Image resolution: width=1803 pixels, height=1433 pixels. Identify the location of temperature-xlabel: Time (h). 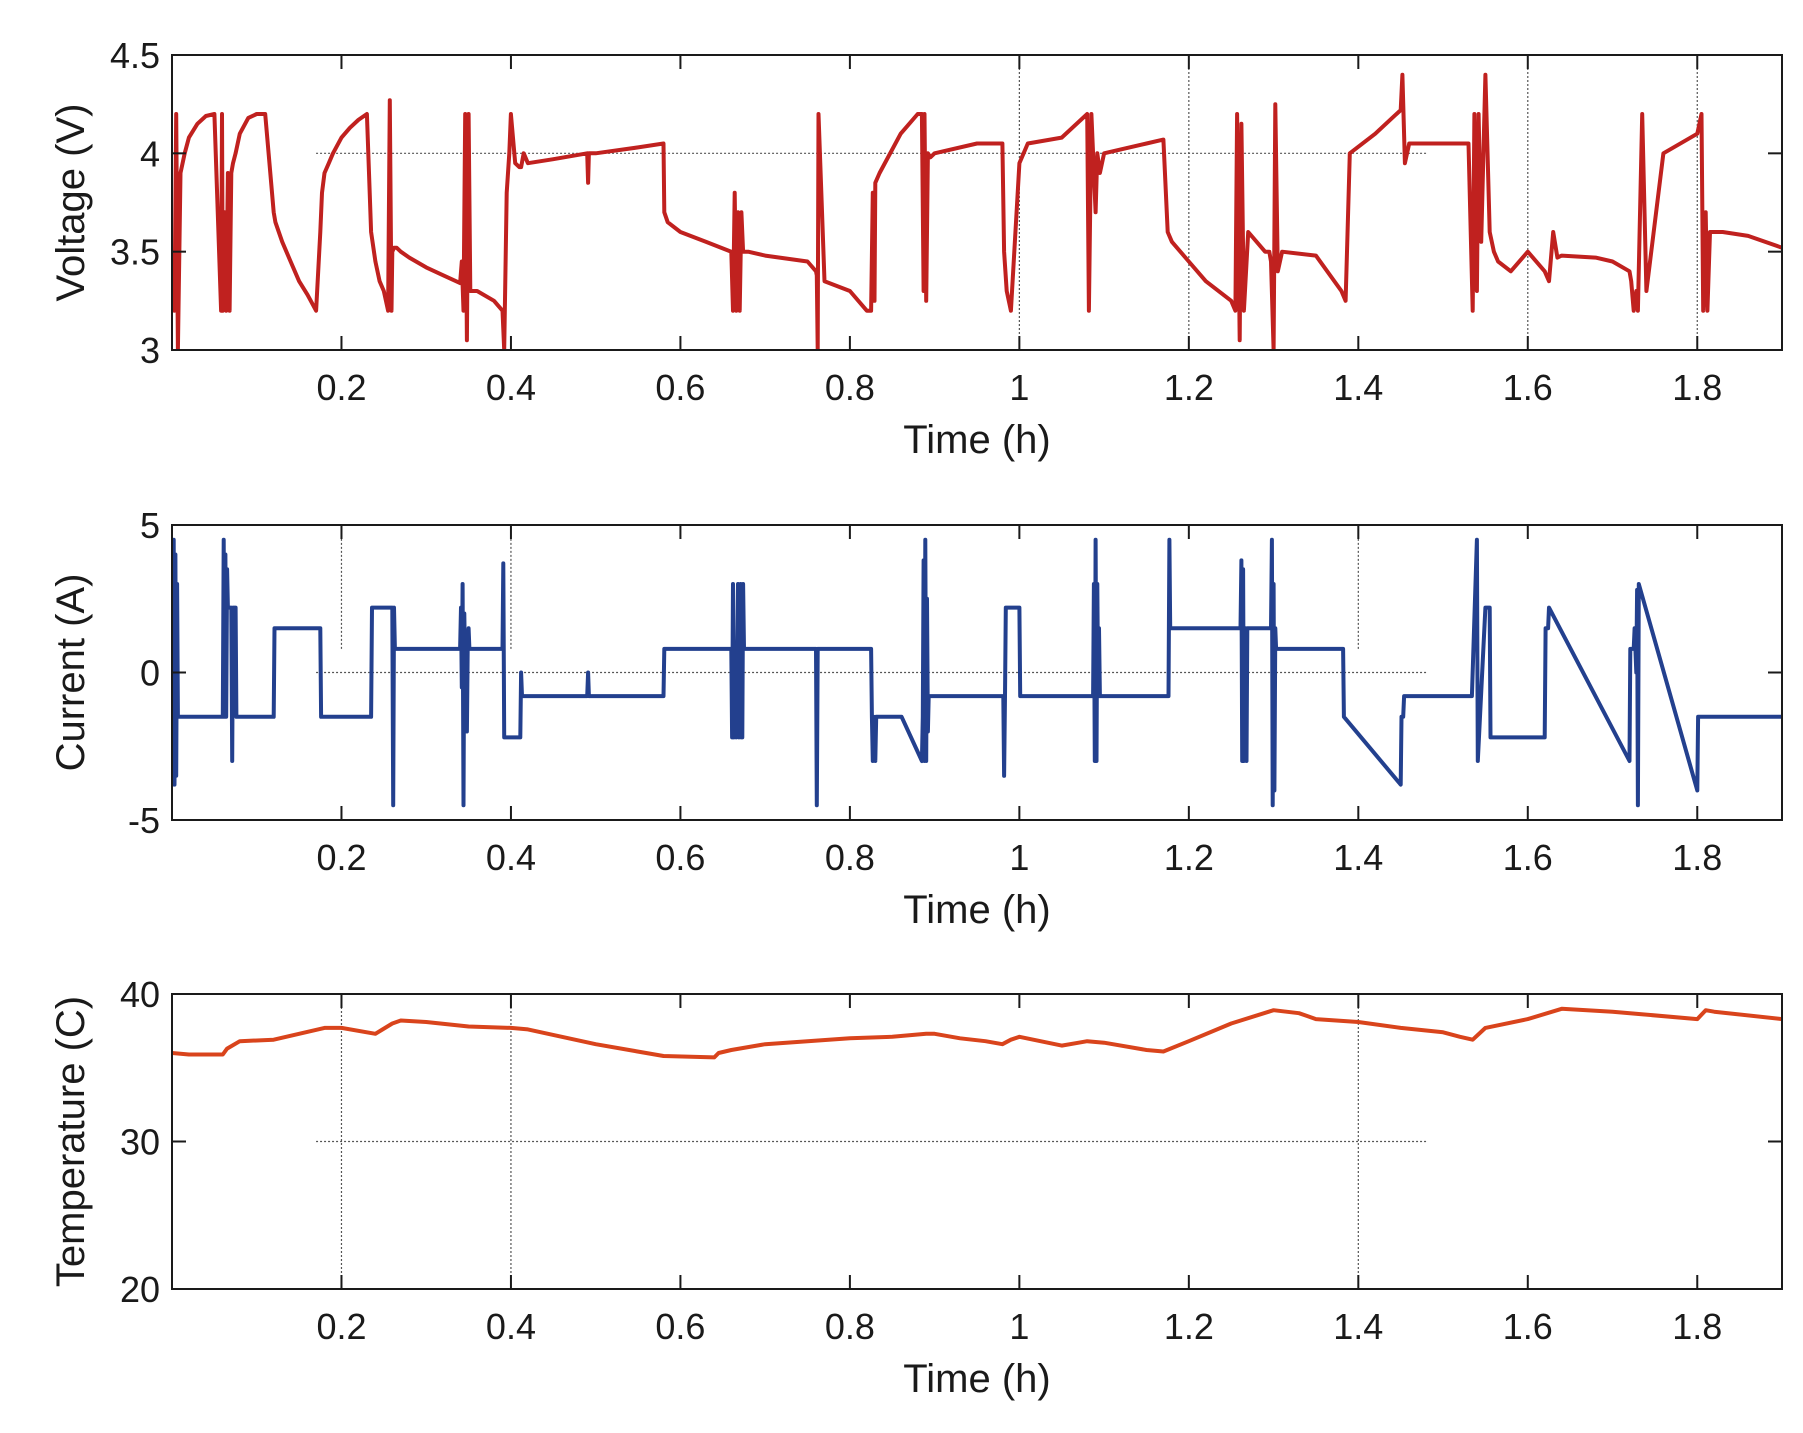
(976, 1379).